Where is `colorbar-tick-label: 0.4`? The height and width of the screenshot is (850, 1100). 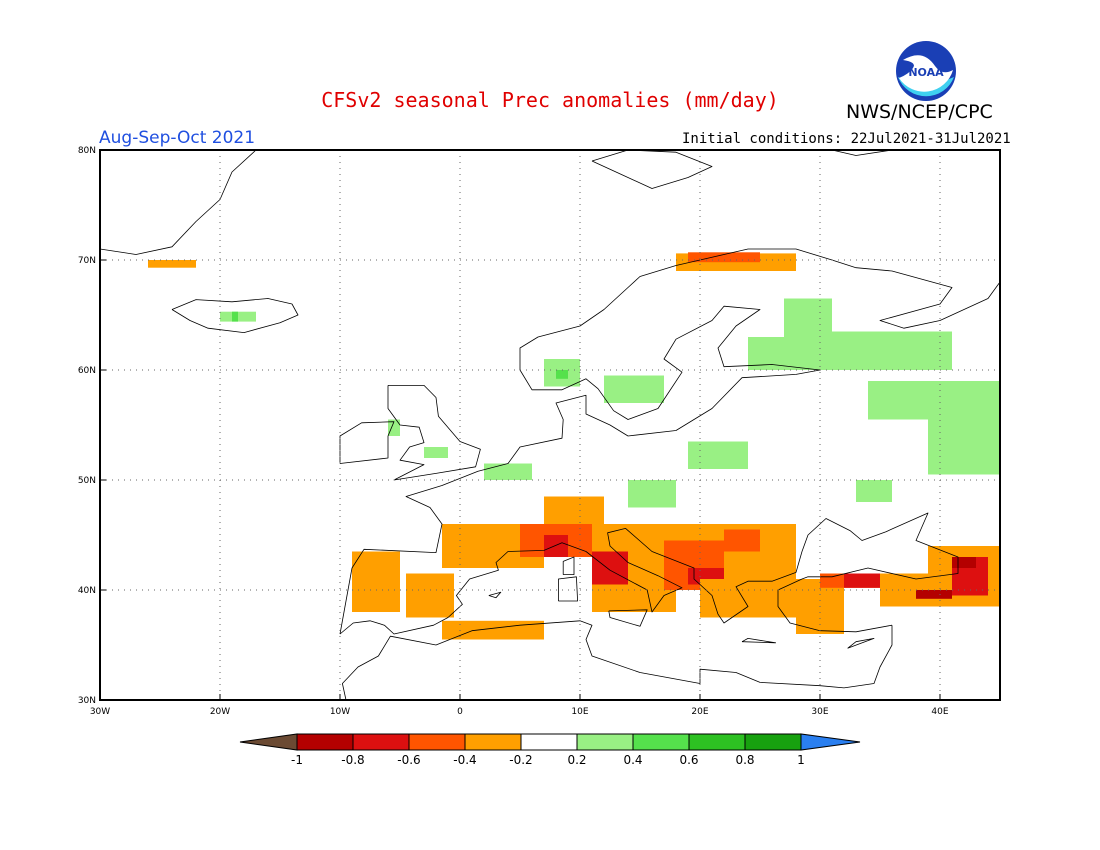
colorbar-tick-label: 0.4 is located at coordinates (632, 760).